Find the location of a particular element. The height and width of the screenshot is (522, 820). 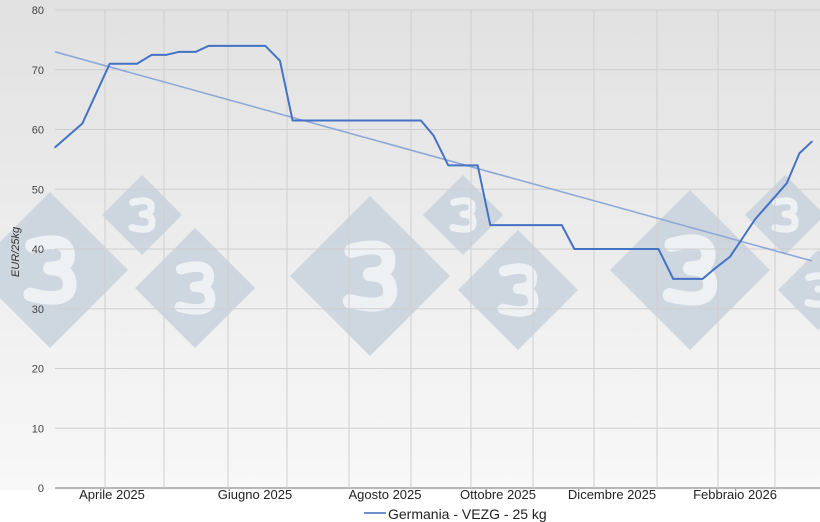

y-tick-label: 50 is located at coordinates (38, 190).